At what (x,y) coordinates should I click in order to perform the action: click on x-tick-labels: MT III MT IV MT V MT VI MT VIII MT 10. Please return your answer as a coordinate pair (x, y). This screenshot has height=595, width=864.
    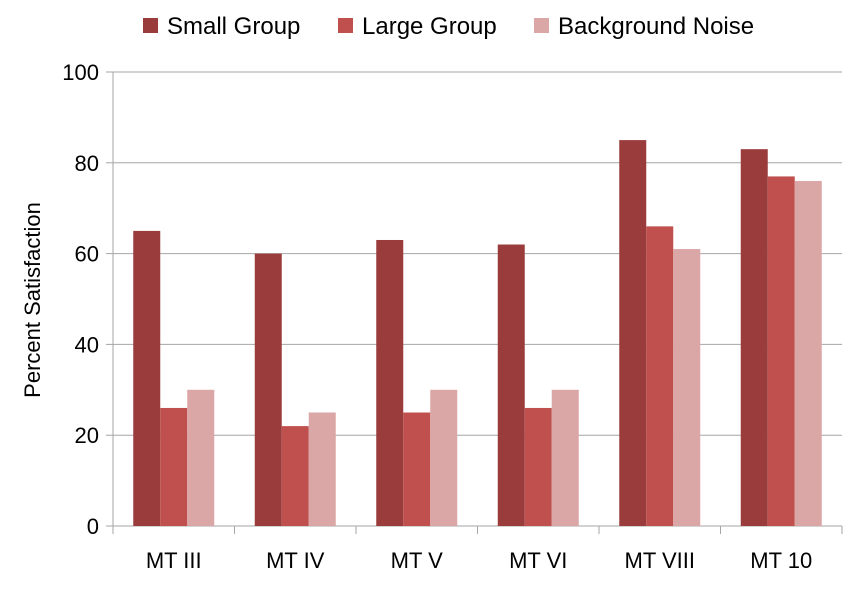
    Looking at the image, I should click on (479, 560).